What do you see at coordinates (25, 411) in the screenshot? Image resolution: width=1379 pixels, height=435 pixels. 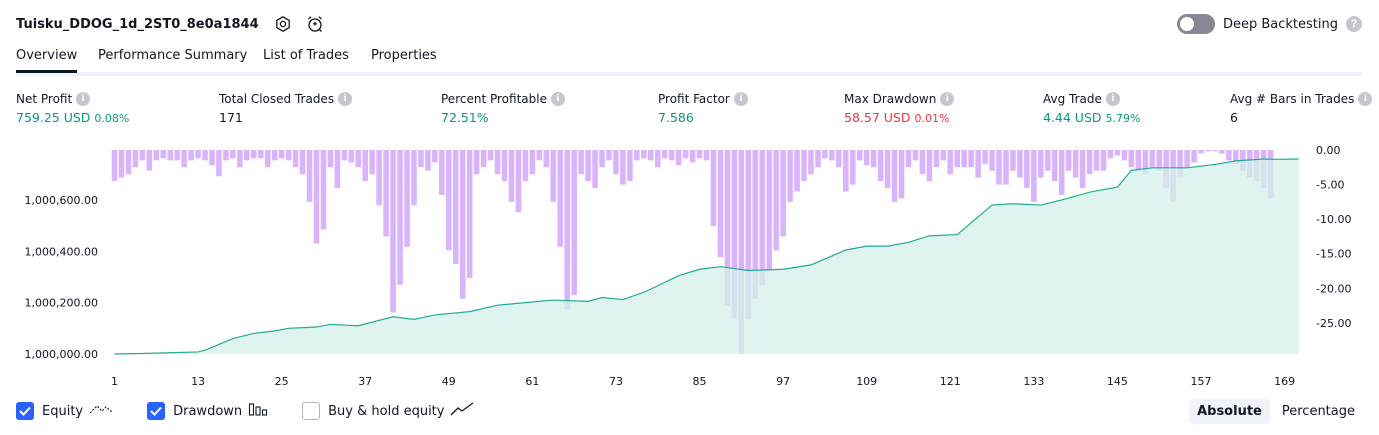 I see `equity-checkbox` at bounding box center [25, 411].